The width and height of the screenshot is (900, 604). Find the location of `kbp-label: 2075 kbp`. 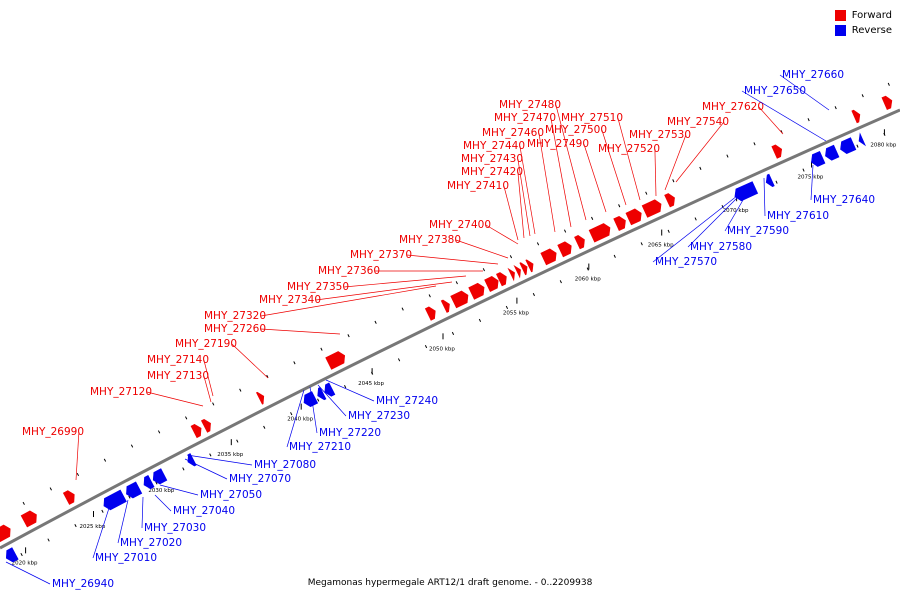

kbp-label: 2075 kbp is located at coordinates (811, 178).